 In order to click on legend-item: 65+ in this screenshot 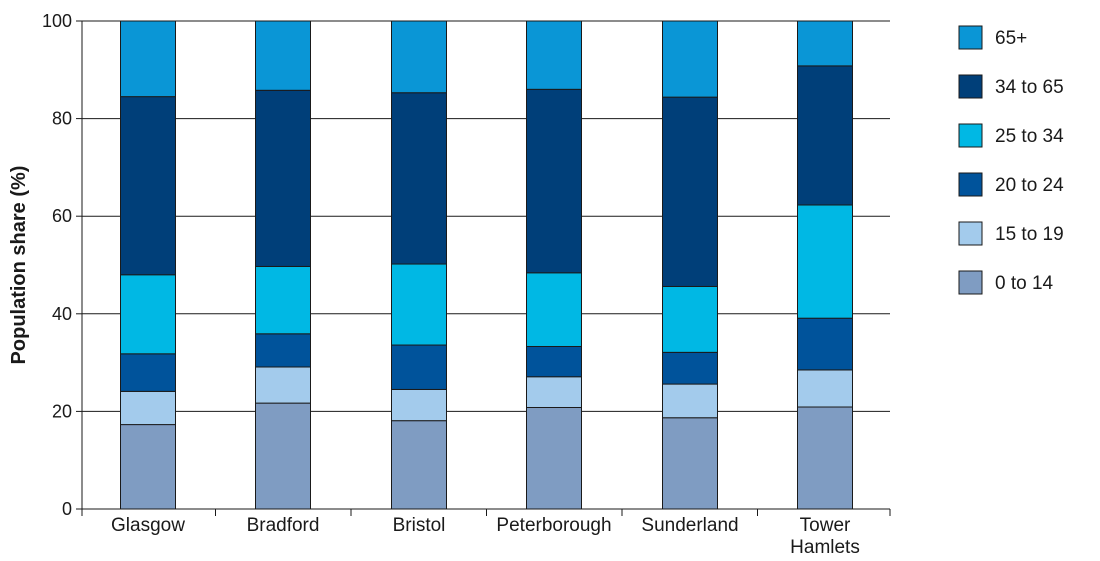, I will do `click(992, 37)`.